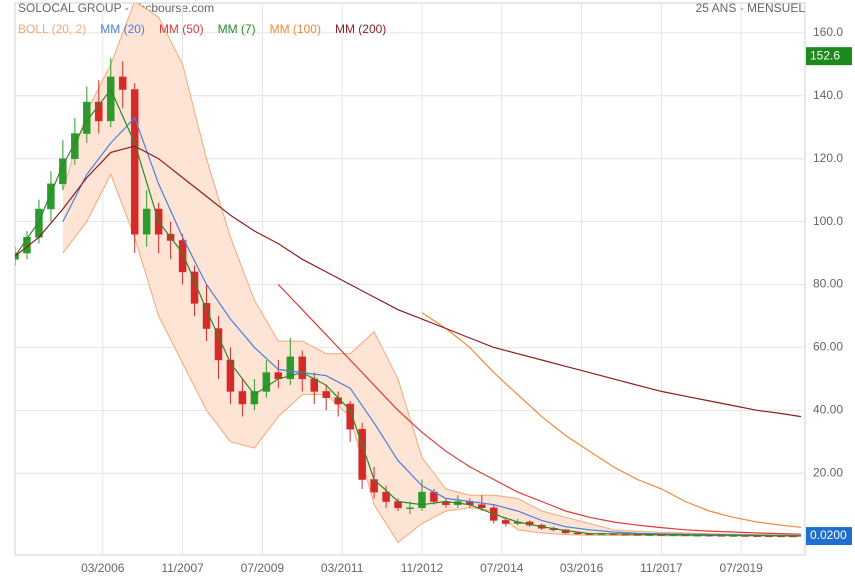  What do you see at coordinates (342, 568) in the screenshot?
I see `x-tick-label: 03/2011` at bounding box center [342, 568].